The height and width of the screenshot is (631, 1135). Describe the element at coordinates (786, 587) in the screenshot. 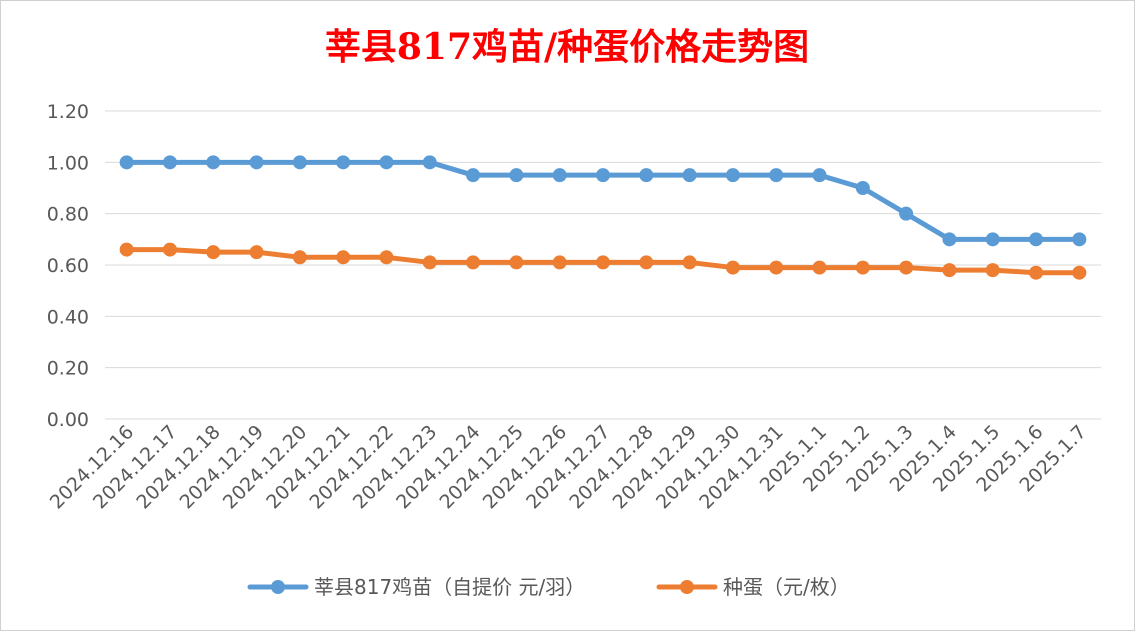

I see `legend-label: 种蛋（元/枚）` at that location.